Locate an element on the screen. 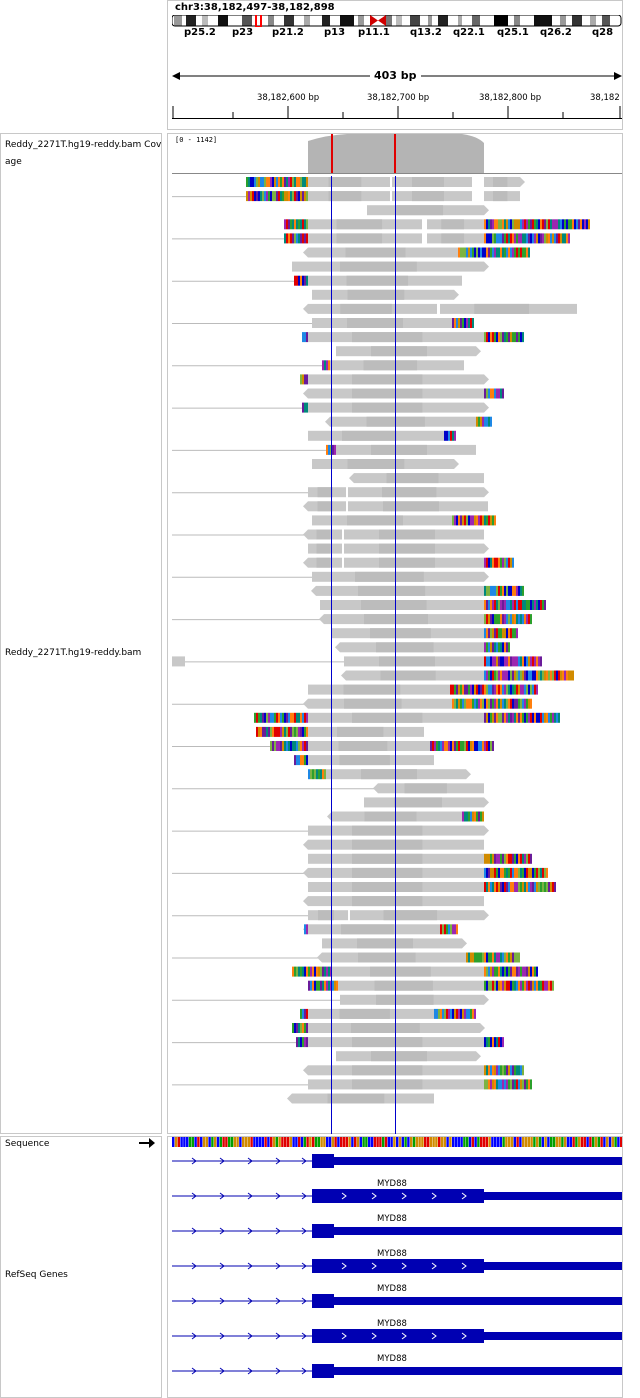 The height and width of the screenshot is (1398, 640). chromosome-ideogram is located at coordinates (397, 21).